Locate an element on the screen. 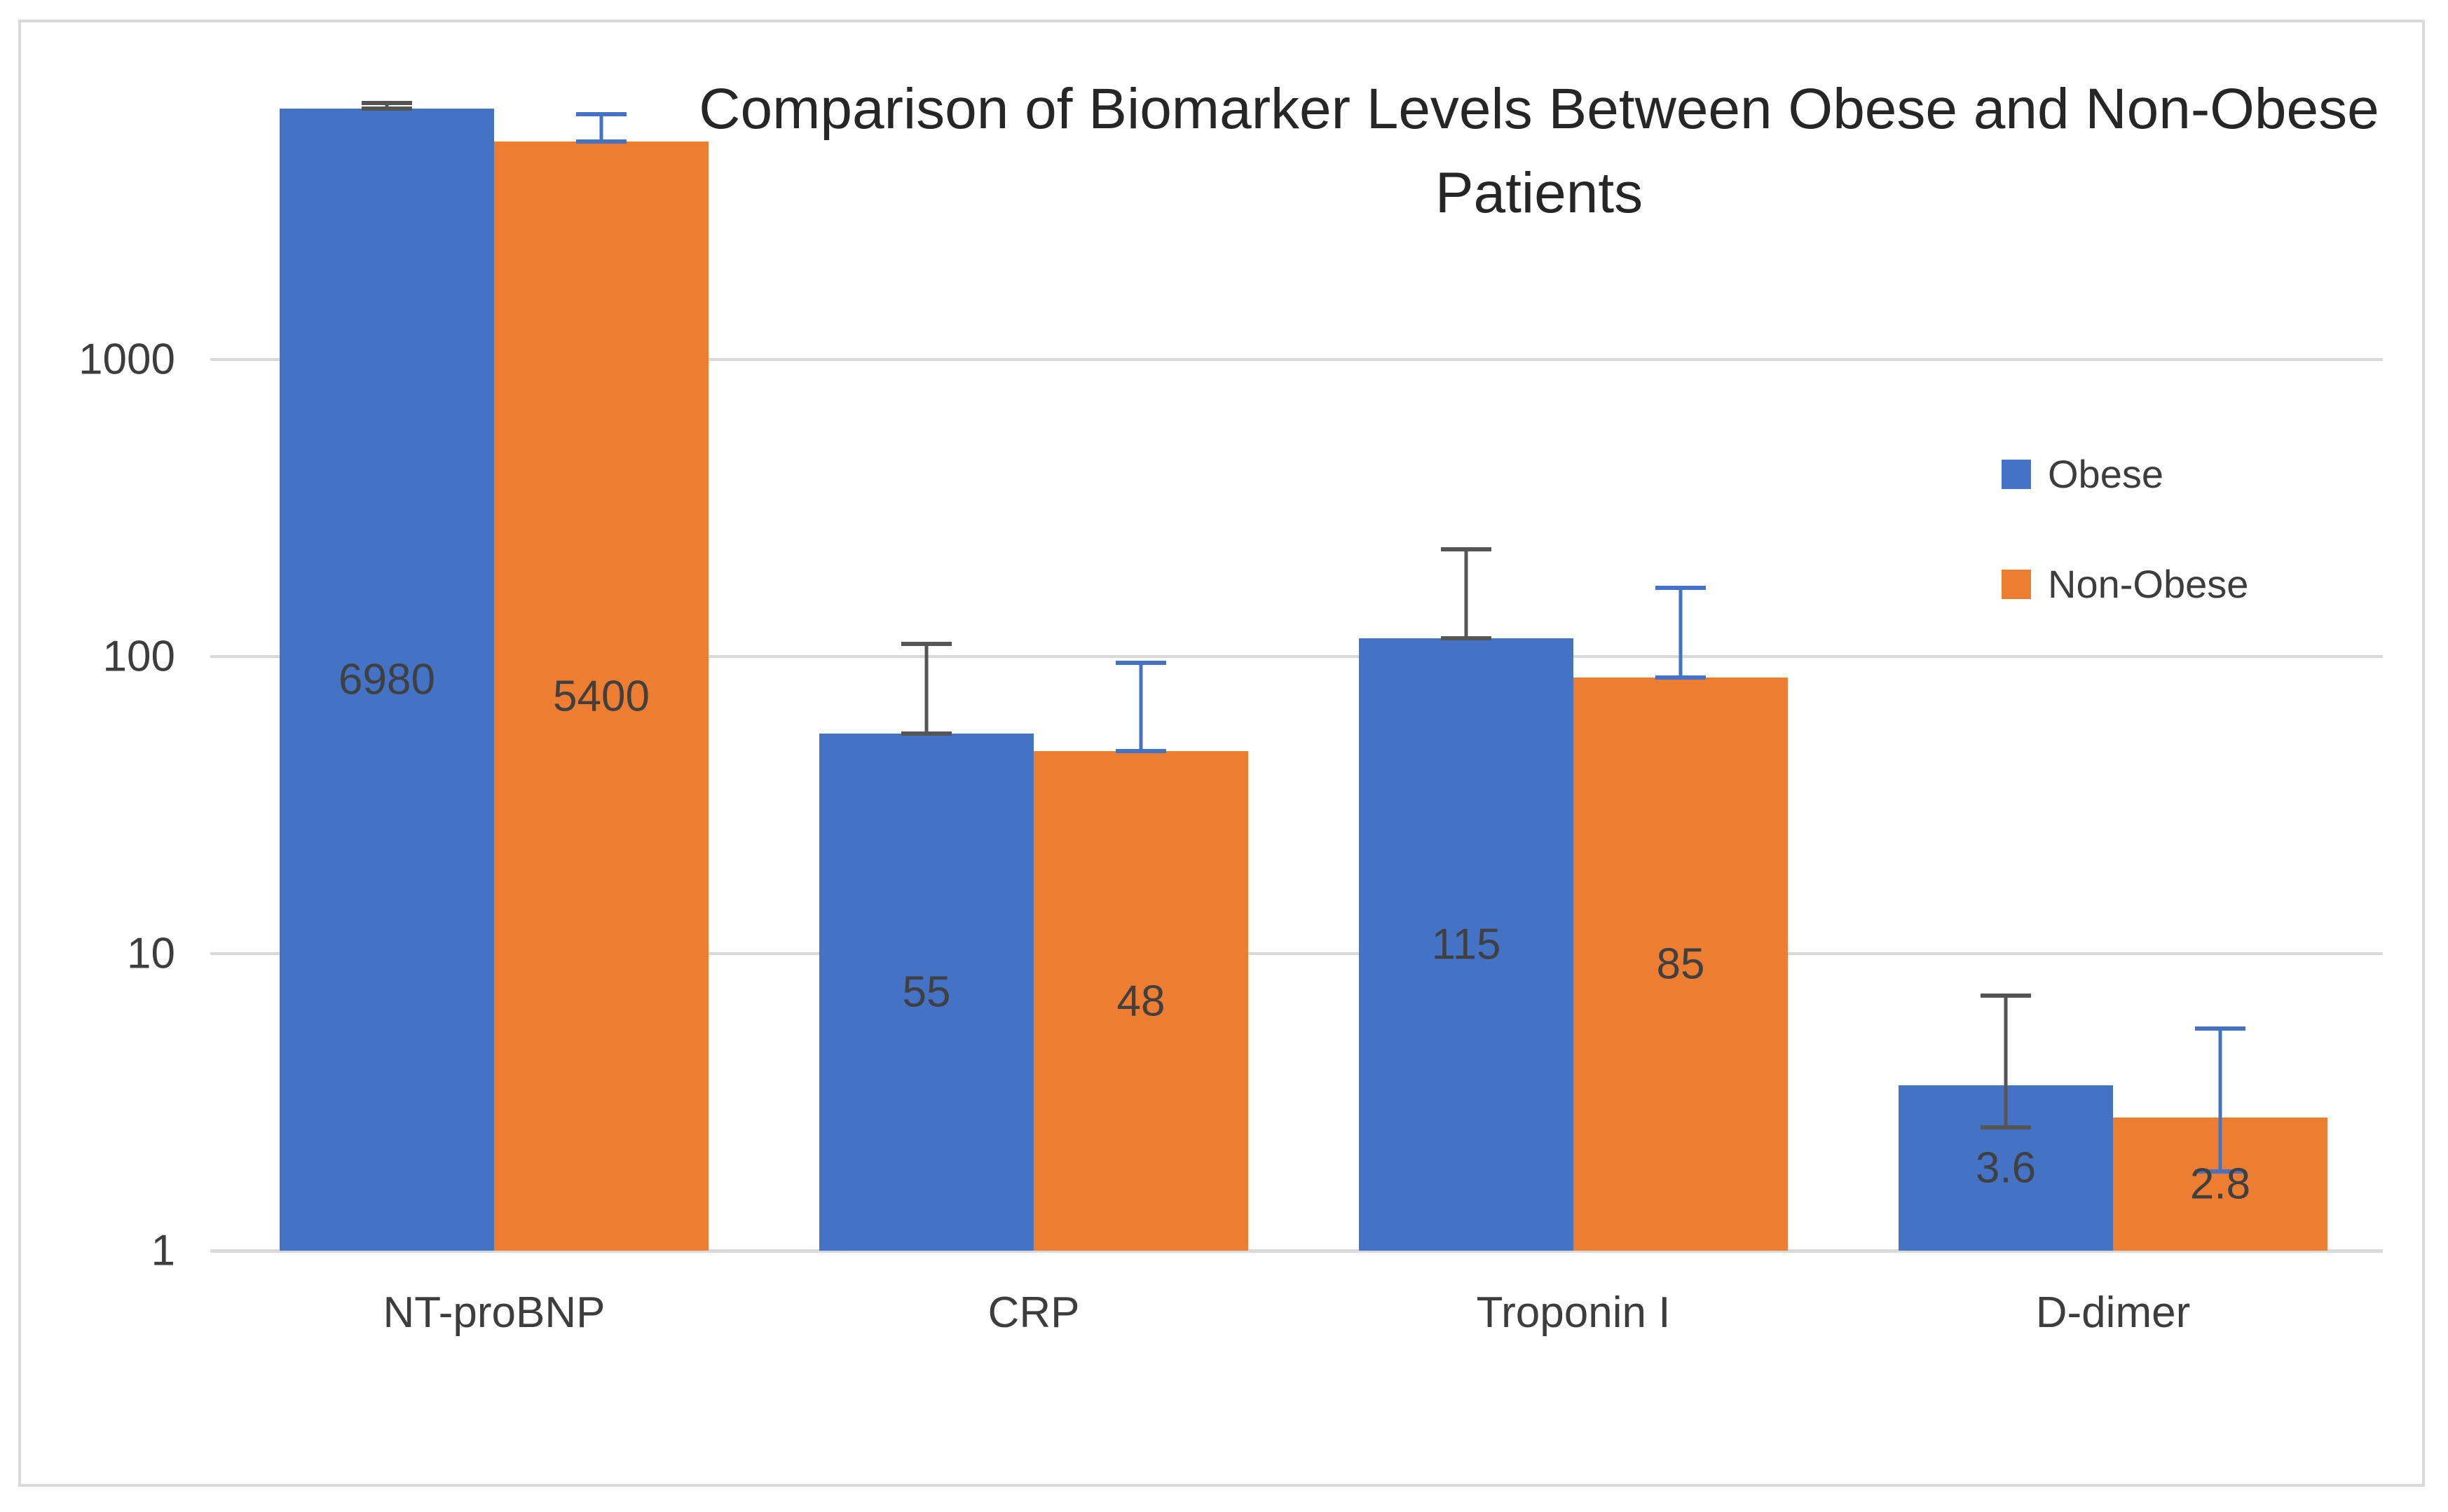  data-label-obese-d-dimer: 3.6 is located at coordinates (2006, 1168).